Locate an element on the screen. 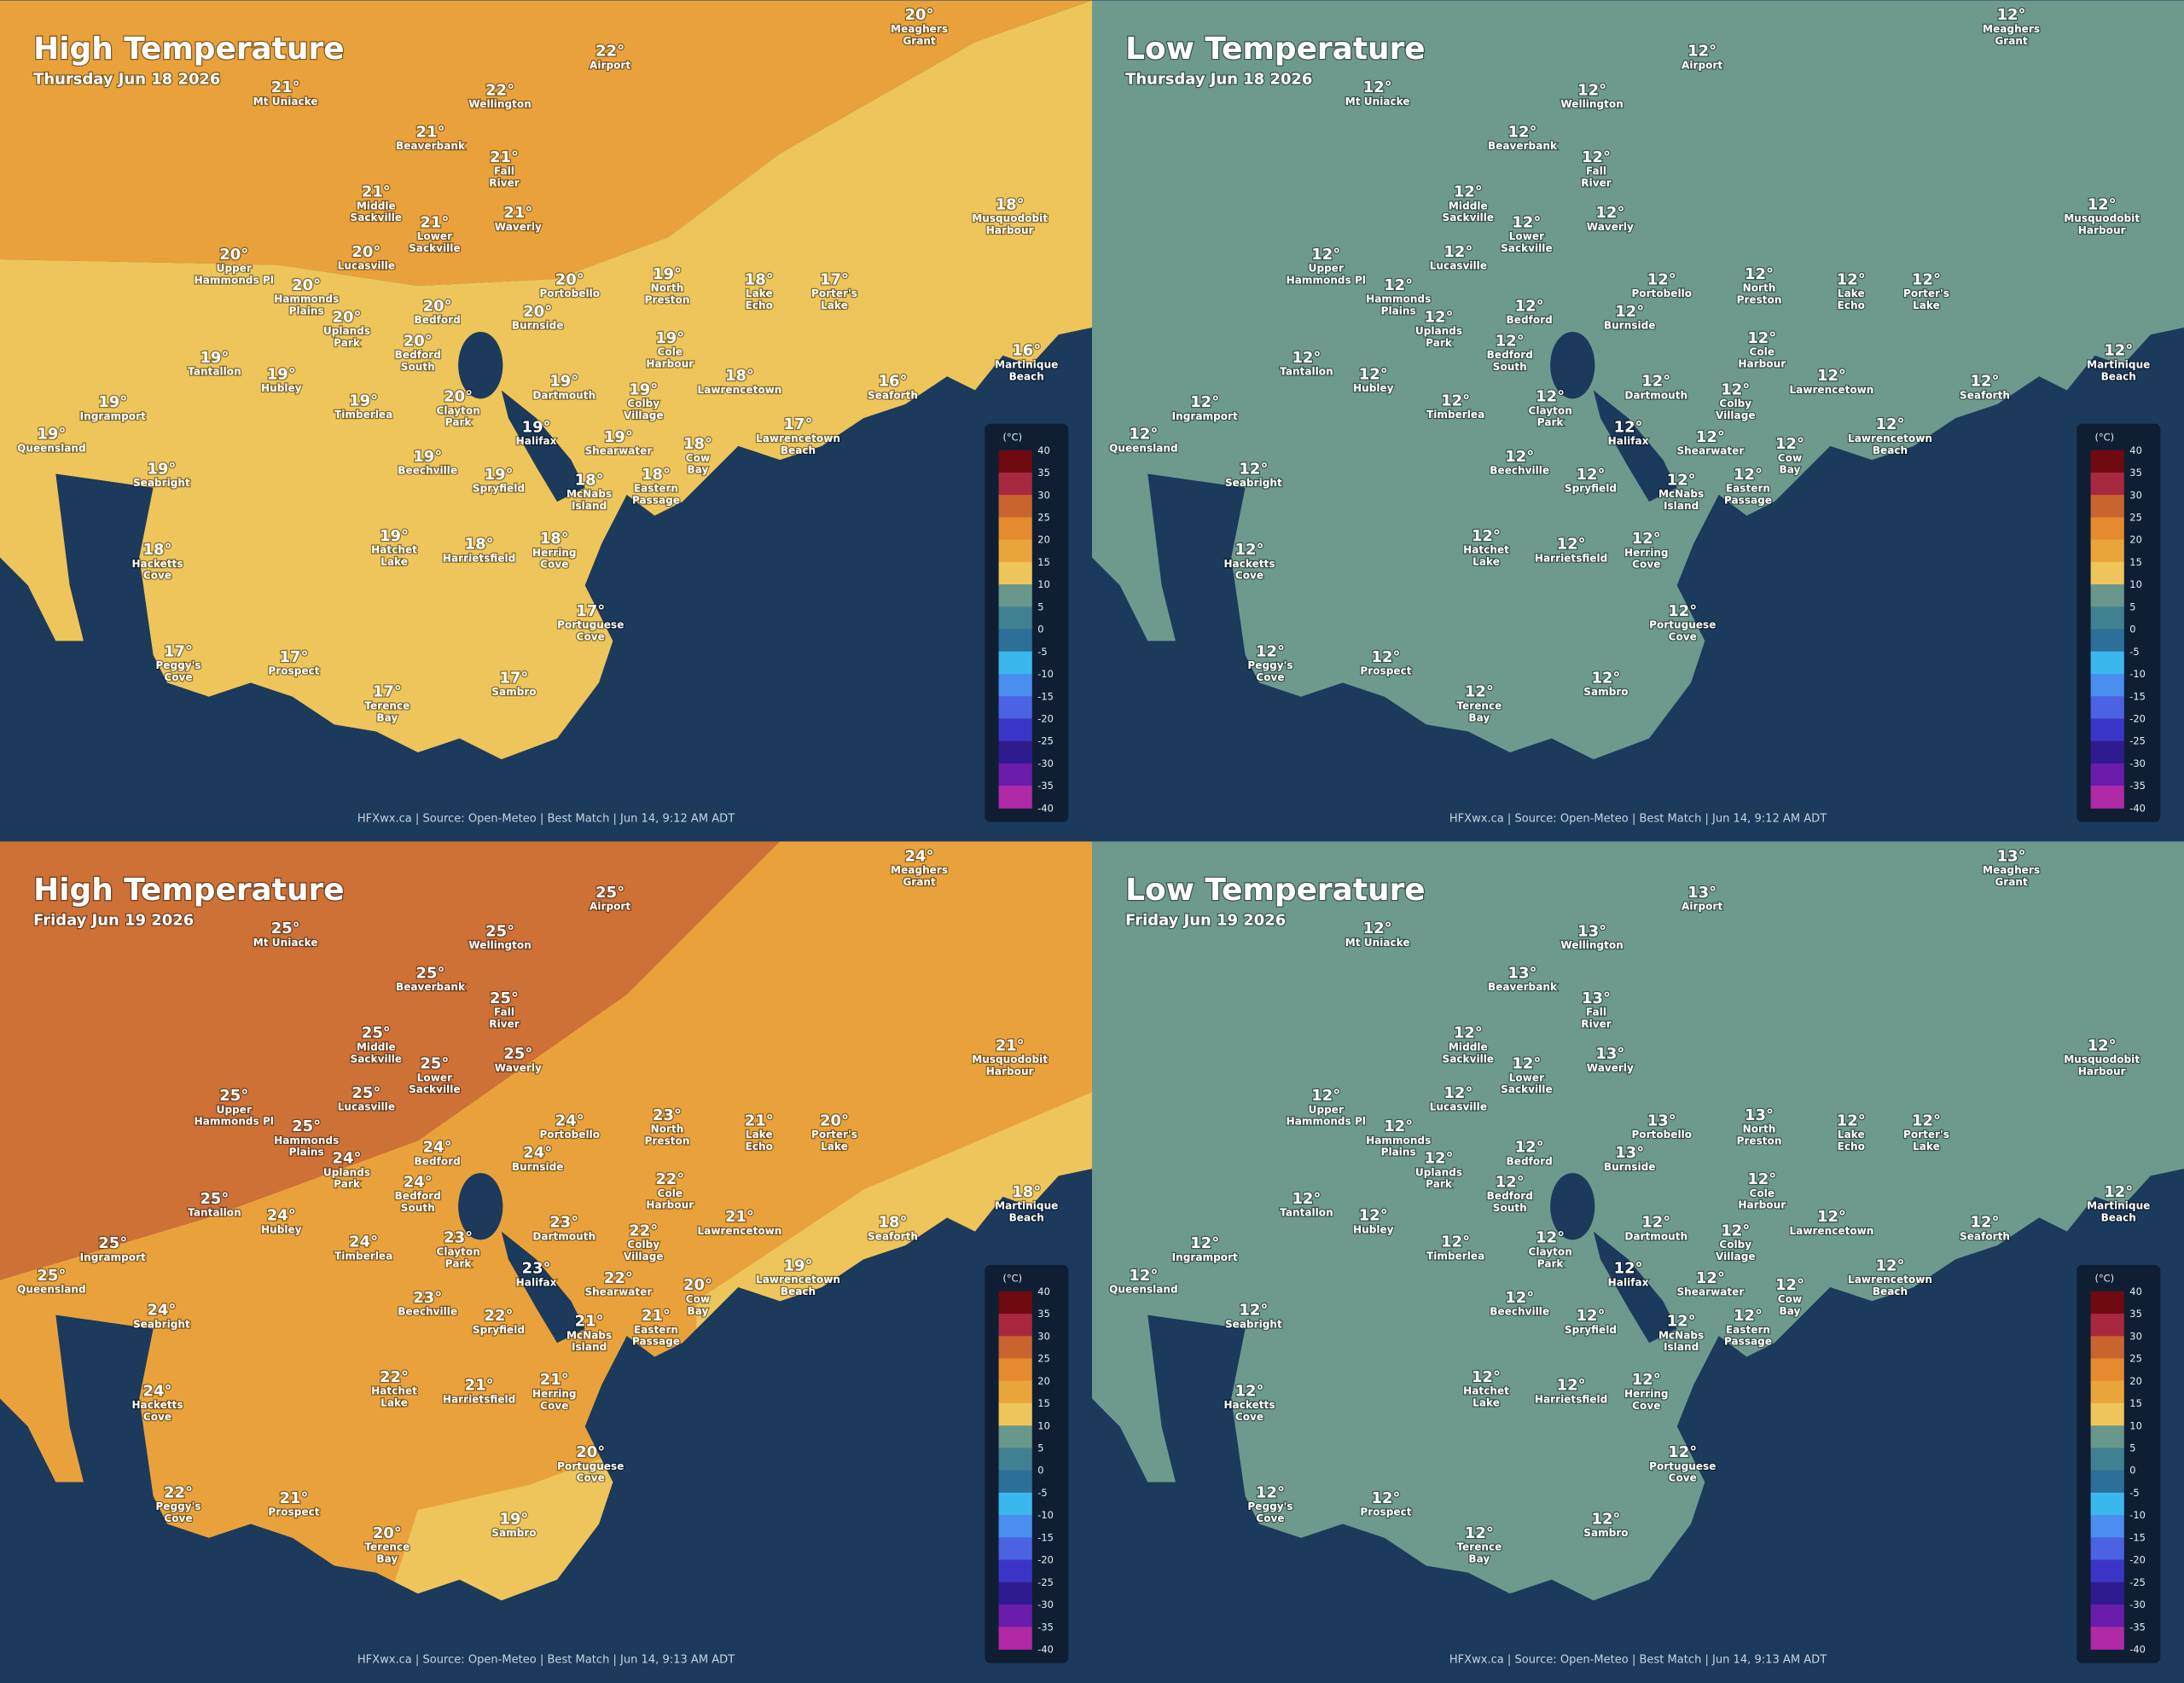 The image size is (2184, 1683). legend-tick: -15 is located at coordinates (2137, 696).